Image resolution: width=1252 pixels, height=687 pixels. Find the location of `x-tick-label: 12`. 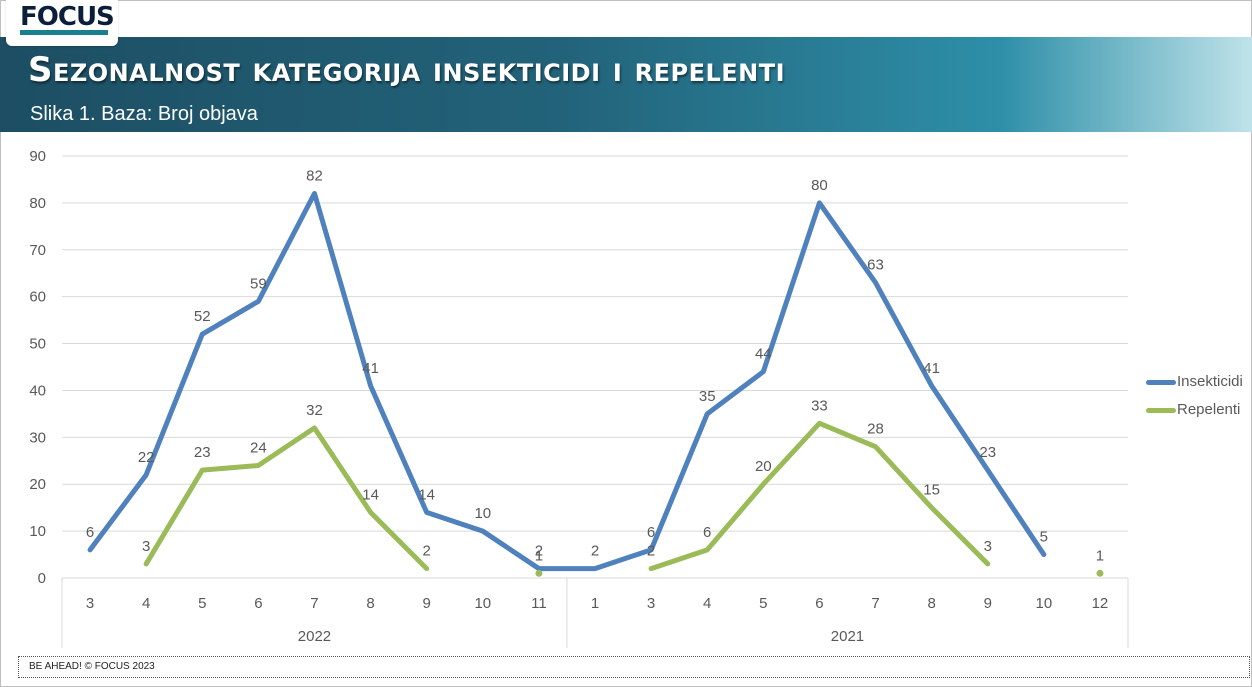

x-tick-label: 12 is located at coordinates (1100, 603).